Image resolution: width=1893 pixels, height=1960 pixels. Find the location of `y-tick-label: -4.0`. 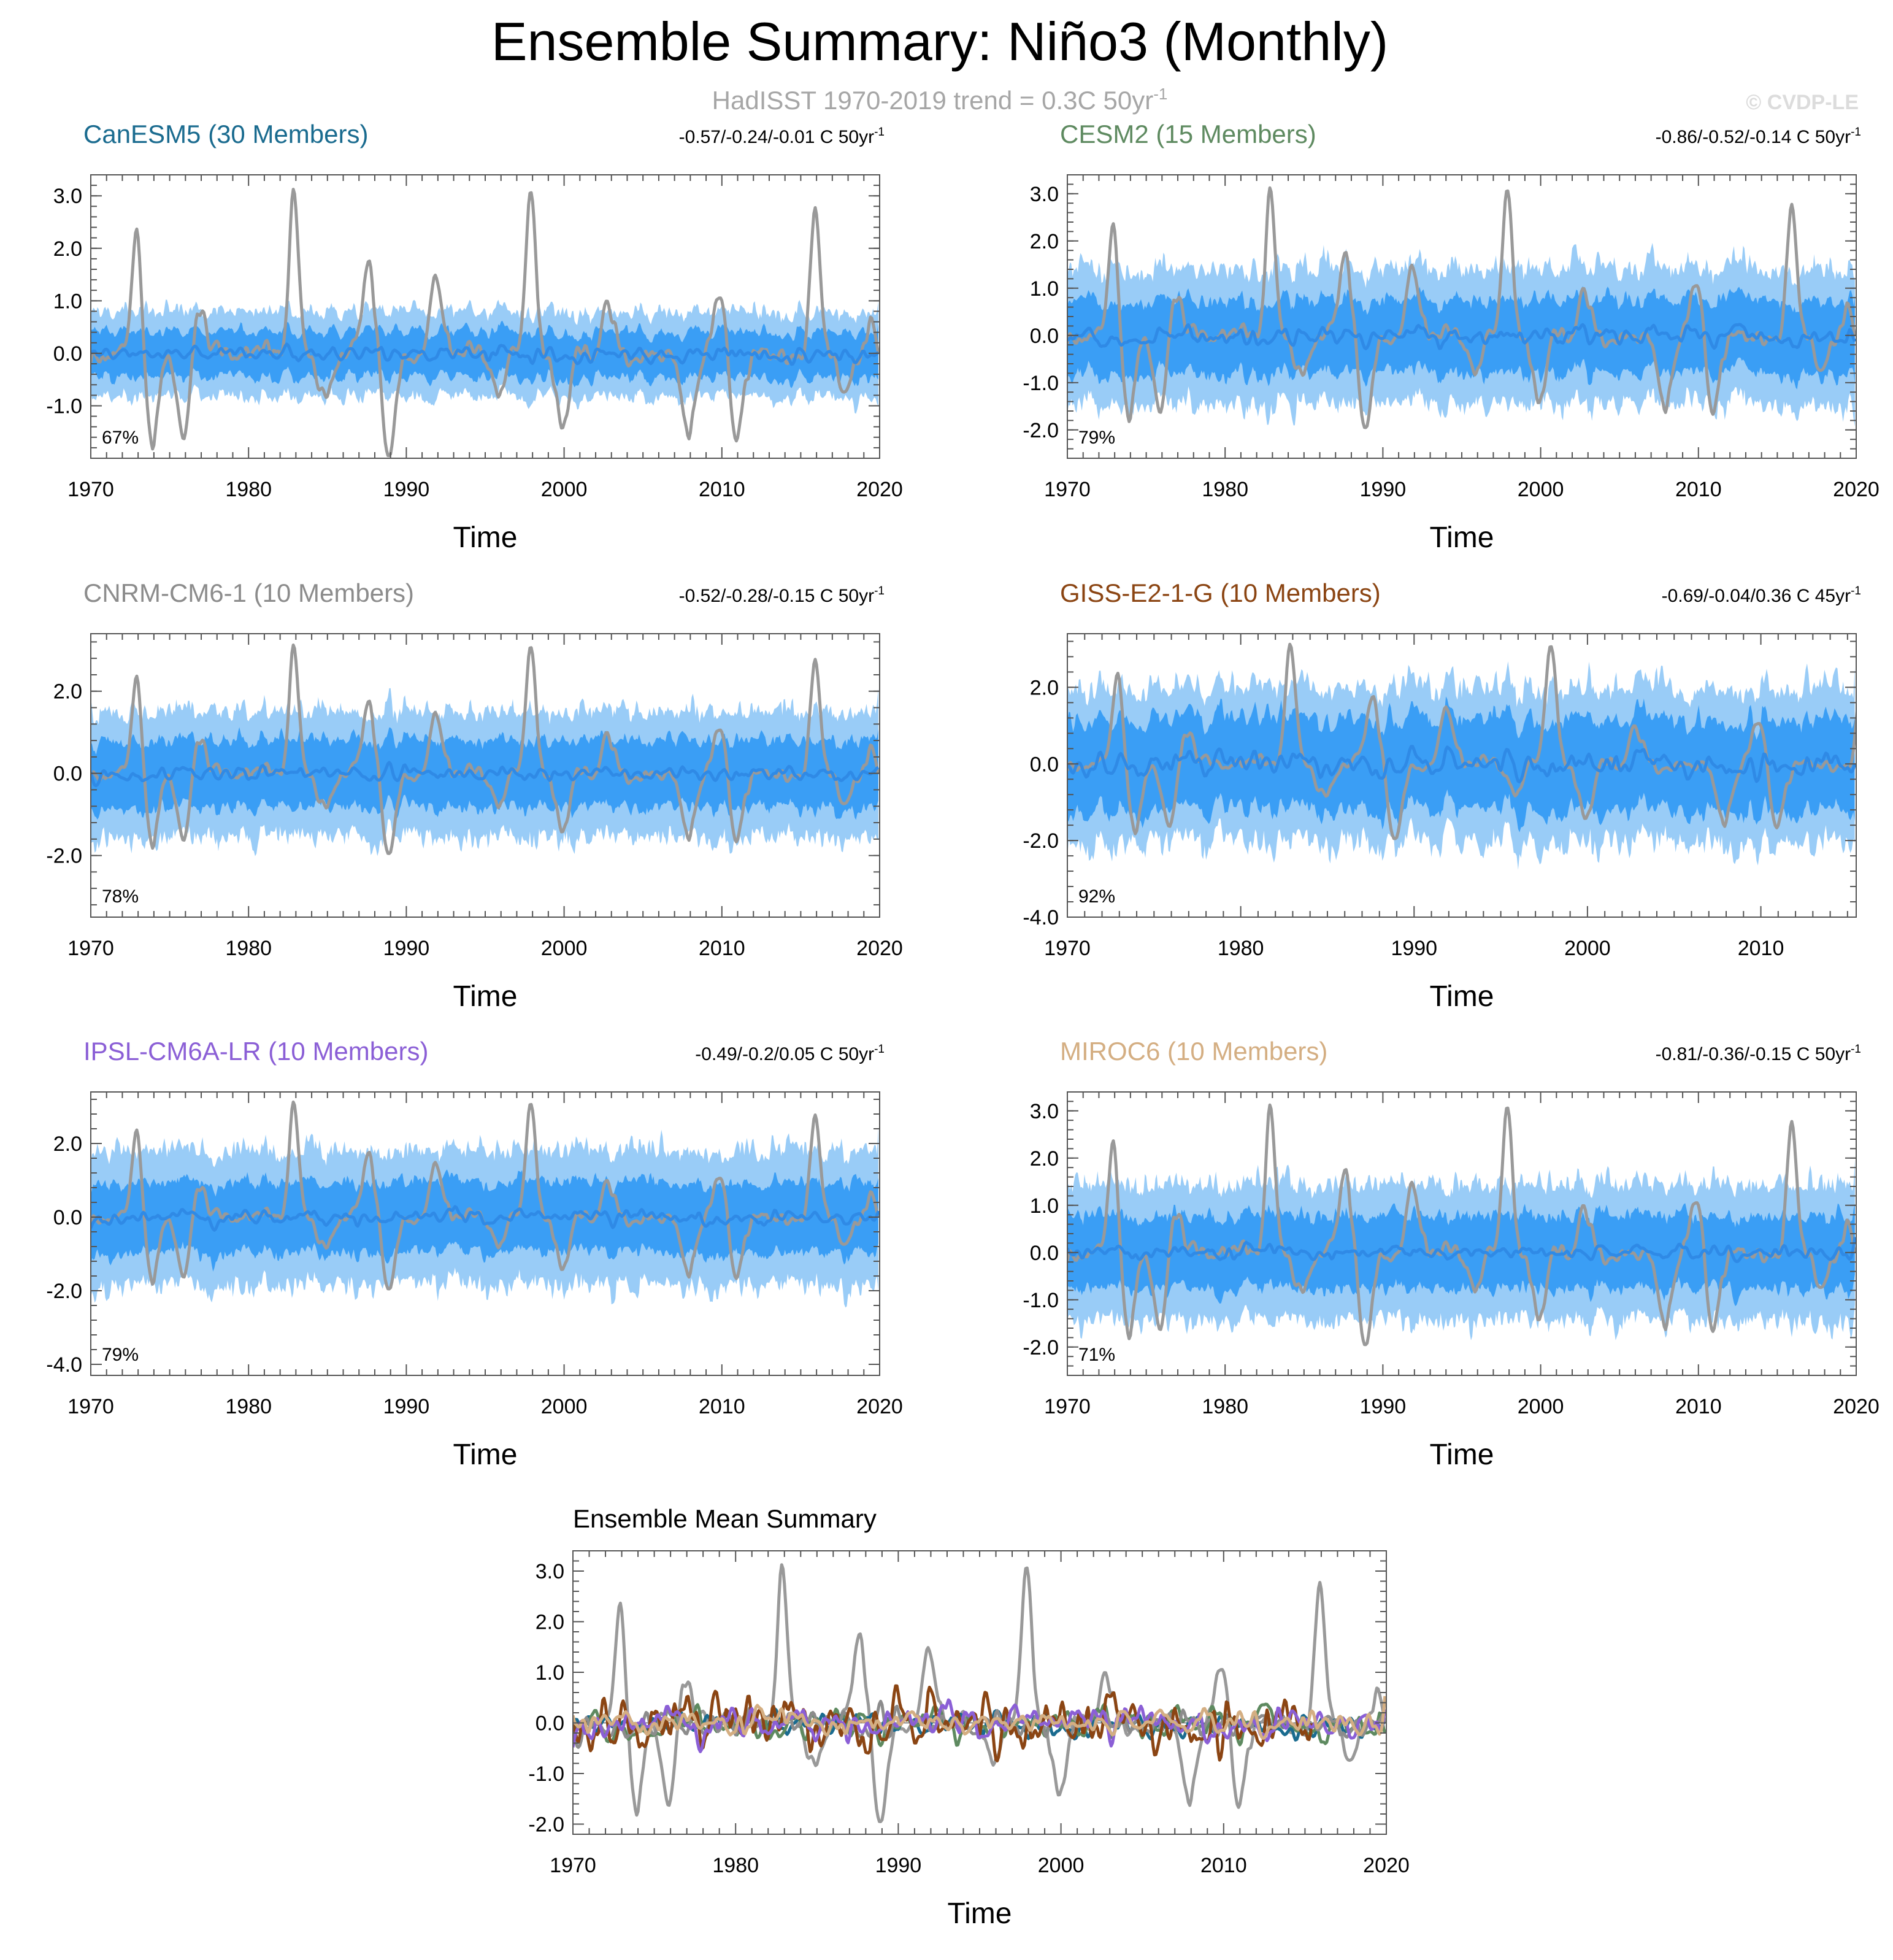

y-tick-label: -4.0 is located at coordinates (64, 1365).